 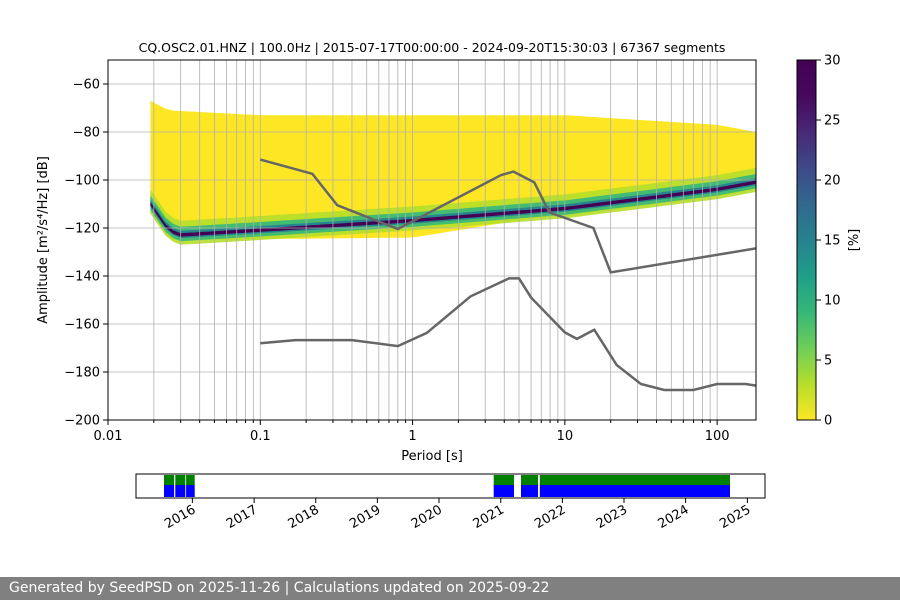 I want to click on timeline-tick-label: 2020, so click(x=427, y=517).